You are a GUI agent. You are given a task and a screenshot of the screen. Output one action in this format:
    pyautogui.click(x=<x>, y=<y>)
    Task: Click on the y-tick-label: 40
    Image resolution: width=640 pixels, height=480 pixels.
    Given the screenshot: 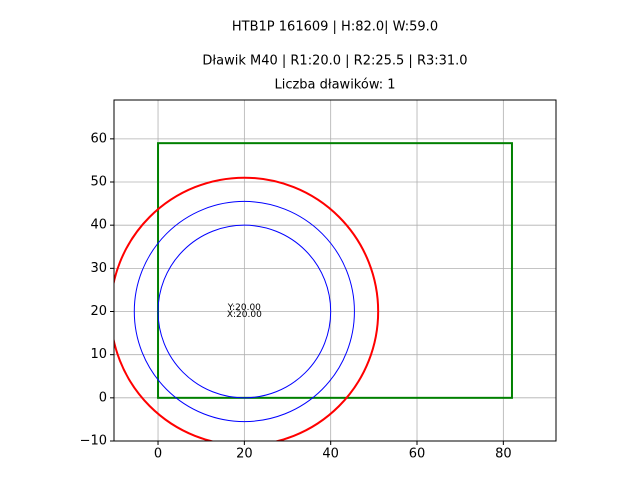 What is the action you would take?
    pyautogui.click(x=98, y=225)
    